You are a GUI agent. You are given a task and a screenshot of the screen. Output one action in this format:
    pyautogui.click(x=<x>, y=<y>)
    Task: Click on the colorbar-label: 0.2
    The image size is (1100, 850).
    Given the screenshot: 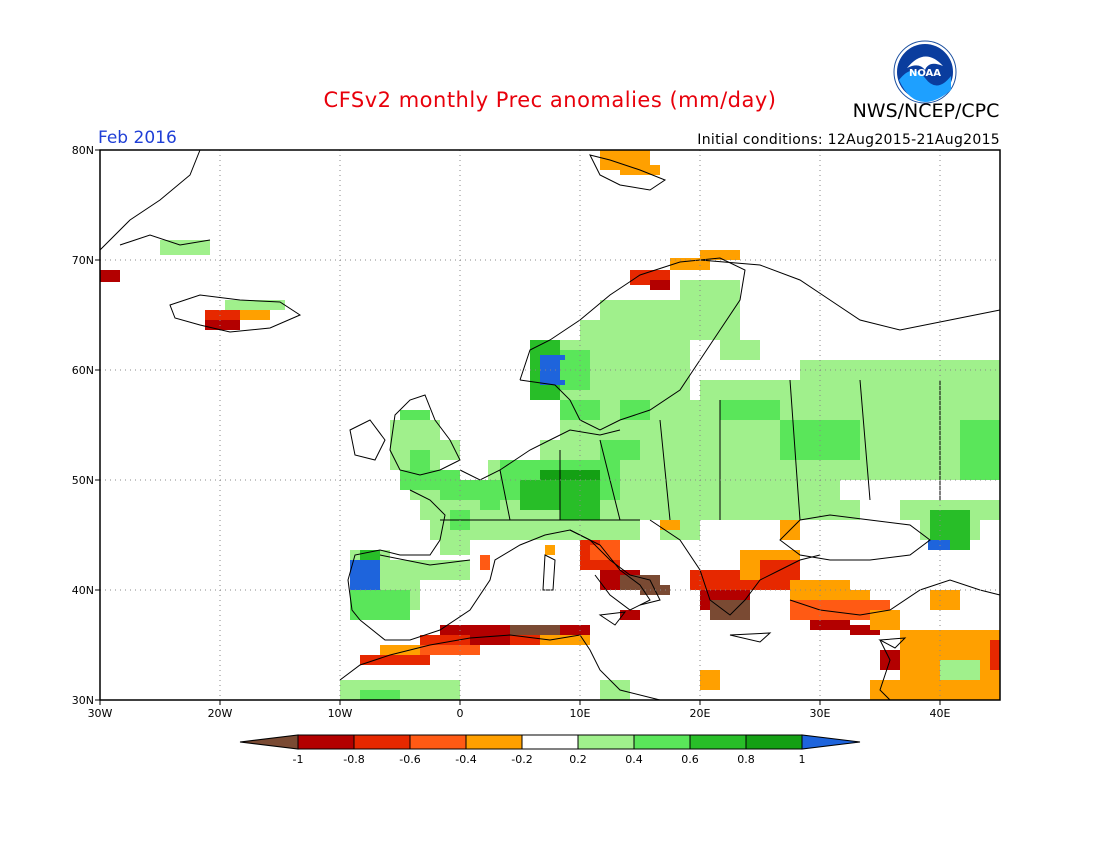 What is the action you would take?
    pyautogui.click(x=578, y=759)
    